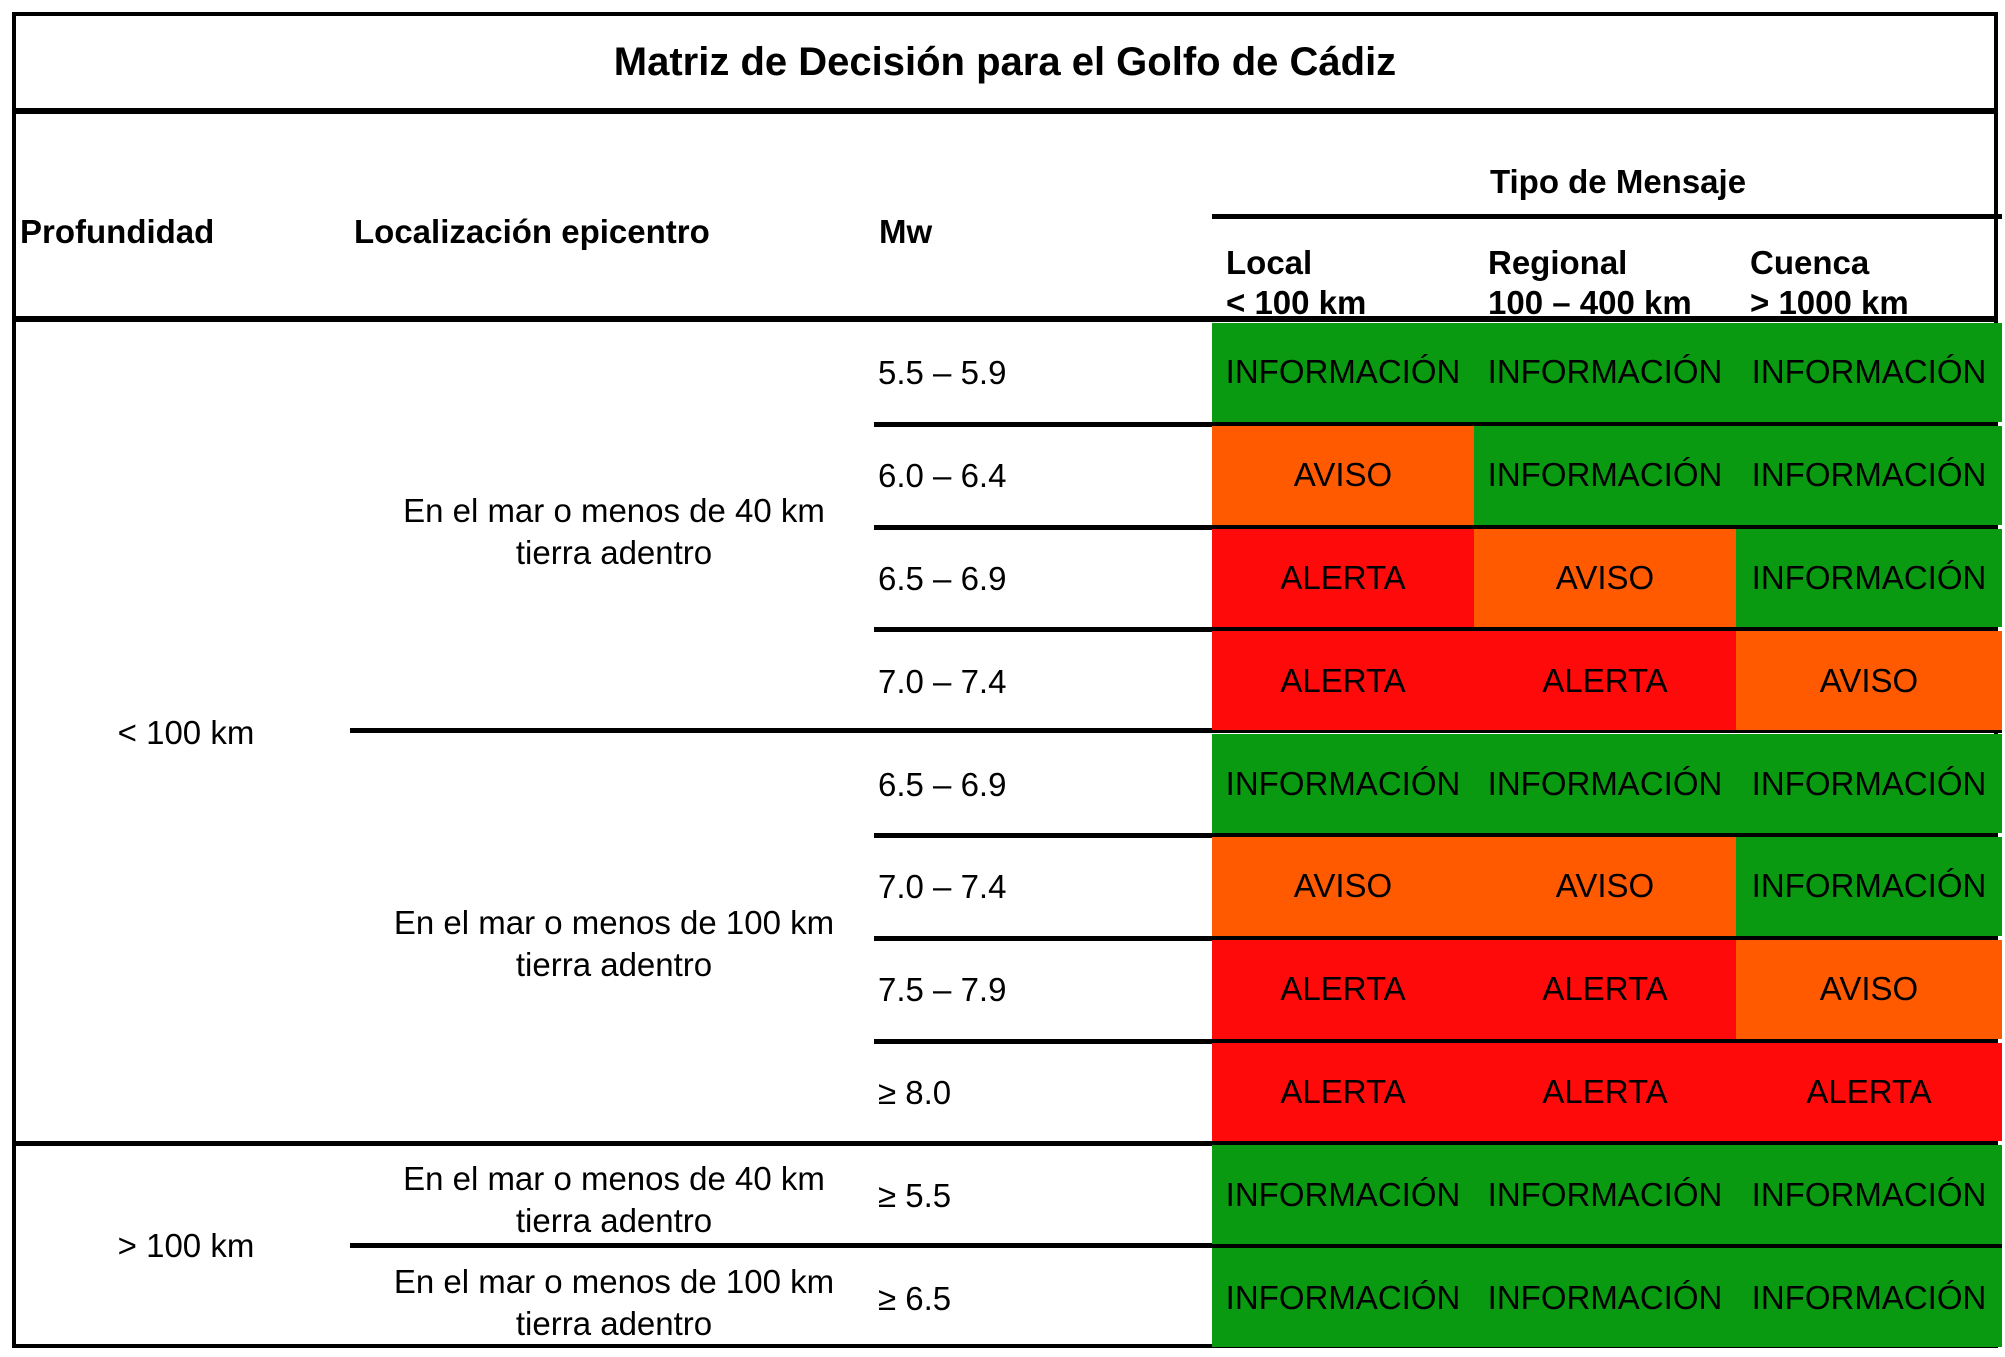  Describe the element at coordinates (1269, 262) in the screenshot. I see `header-col-local-line1: Local` at that location.